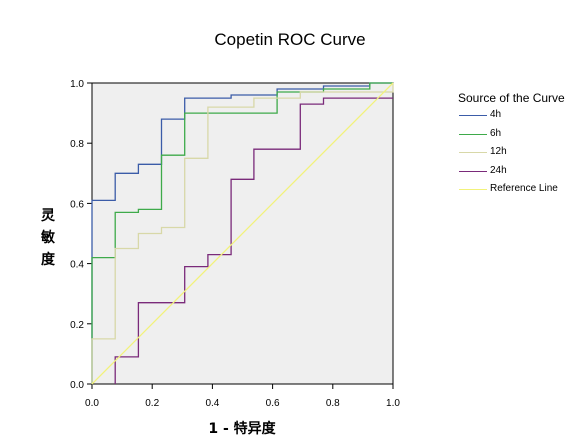 The width and height of the screenshot is (585, 442). What do you see at coordinates (333, 403) in the screenshot?
I see `x-tick-label: 0.8` at bounding box center [333, 403].